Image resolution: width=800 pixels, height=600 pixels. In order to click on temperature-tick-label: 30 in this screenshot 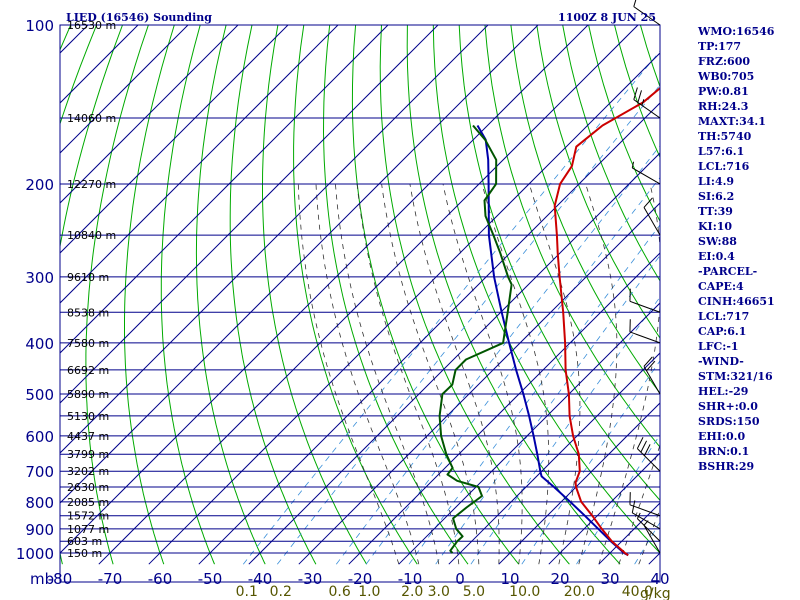, I will do `click(609, 579)`.